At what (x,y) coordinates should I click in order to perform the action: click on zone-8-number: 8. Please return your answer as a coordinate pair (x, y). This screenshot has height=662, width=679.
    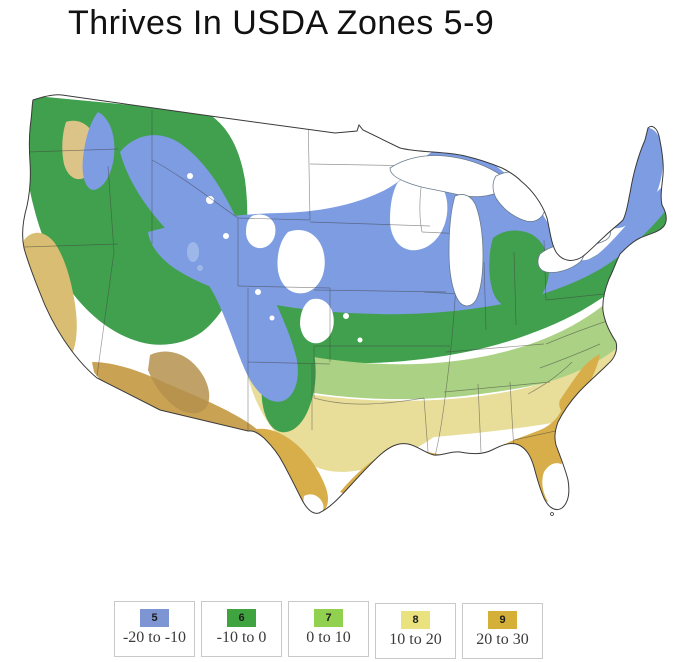
    Looking at the image, I should click on (415, 620).